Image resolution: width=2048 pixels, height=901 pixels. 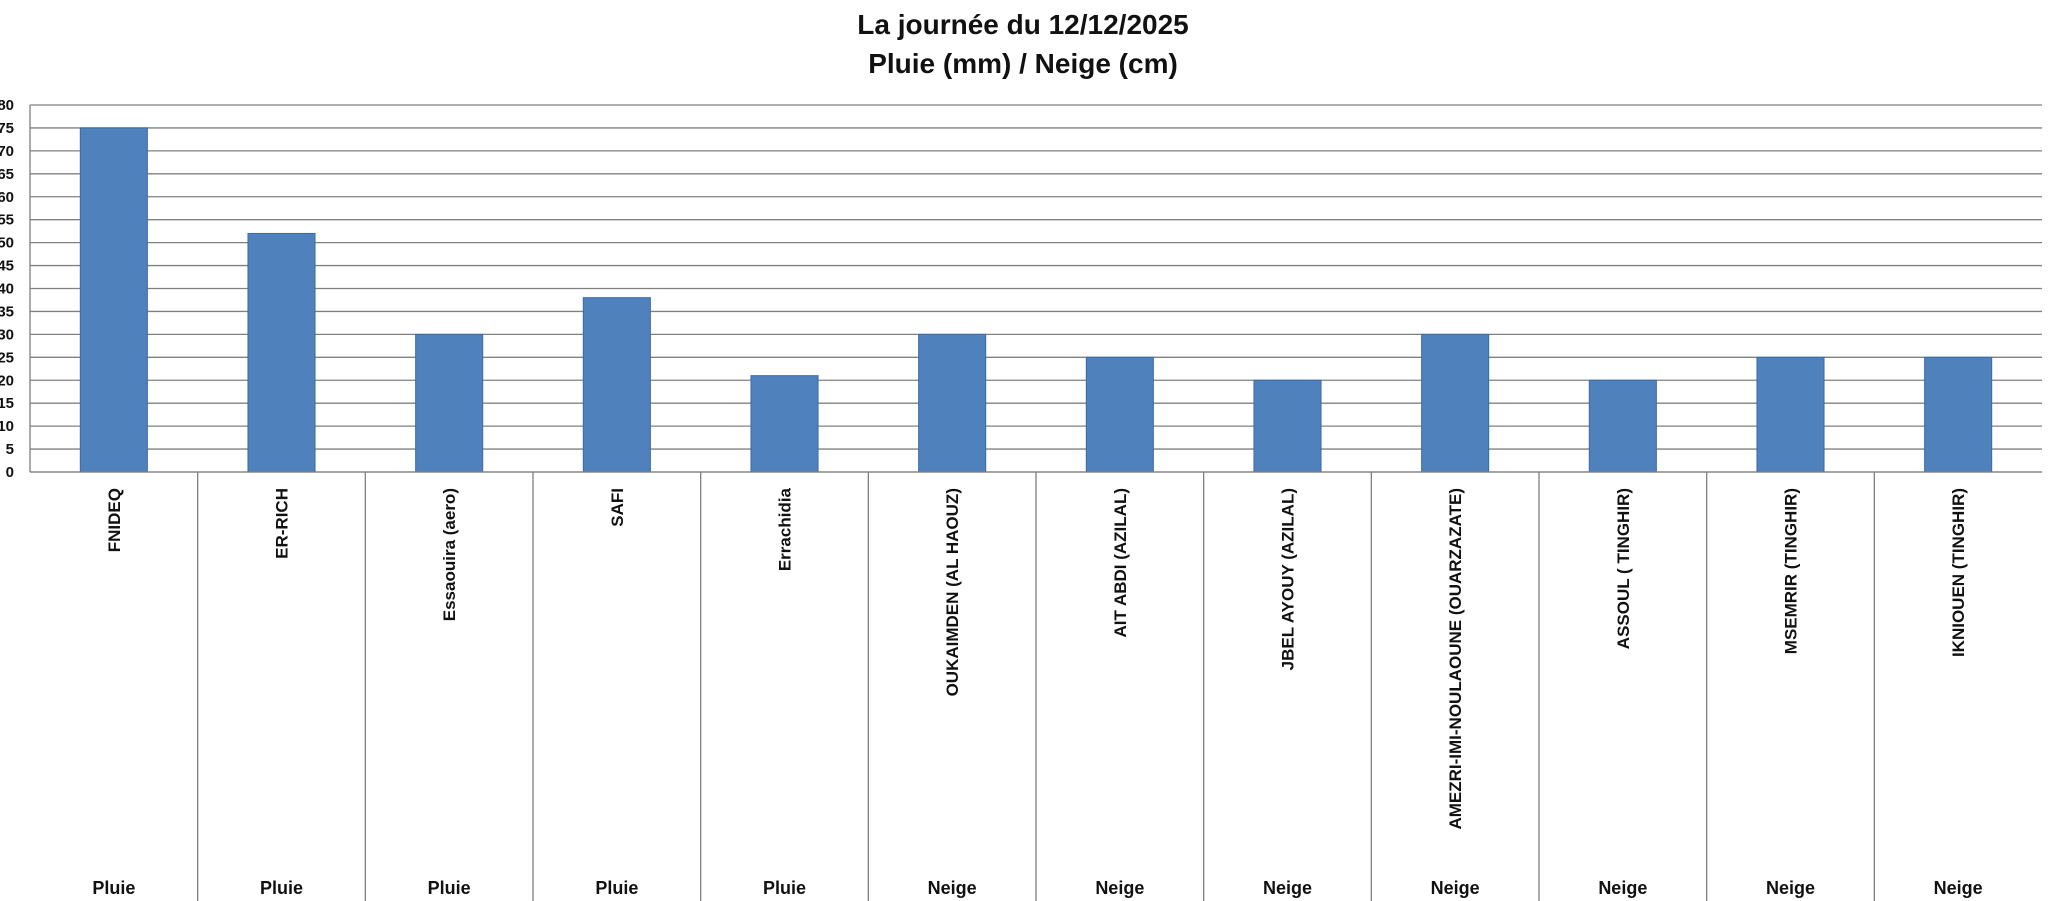 I want to click on x-category-label: OUKAIMDEN (AL HAOUZ), so click(x=952, y=592).